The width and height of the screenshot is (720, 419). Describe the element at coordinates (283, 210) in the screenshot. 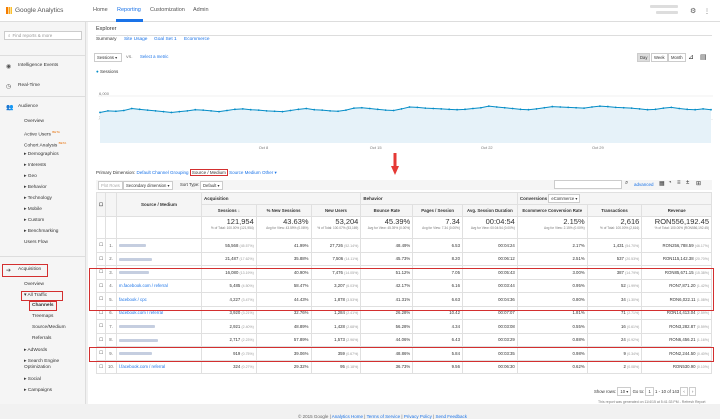

I see `col-new-sessions: % New Sessions` at that location.